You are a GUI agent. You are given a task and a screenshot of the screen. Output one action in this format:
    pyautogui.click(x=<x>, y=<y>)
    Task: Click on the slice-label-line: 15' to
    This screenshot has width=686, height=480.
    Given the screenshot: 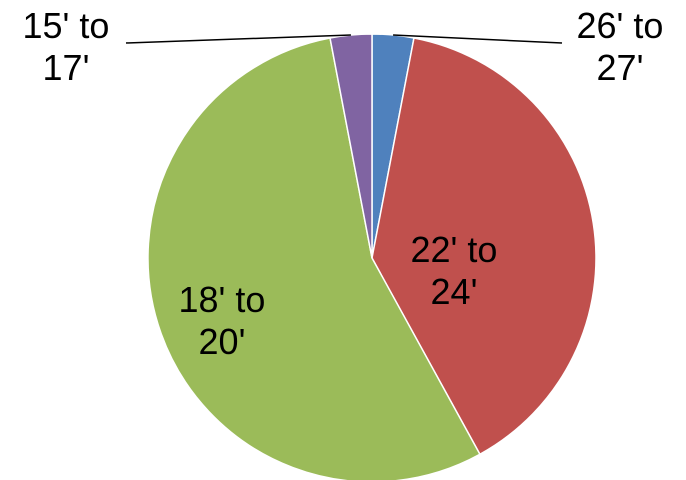 What is the action you would take?
    pyautogui.click(x=66, y=25)
    